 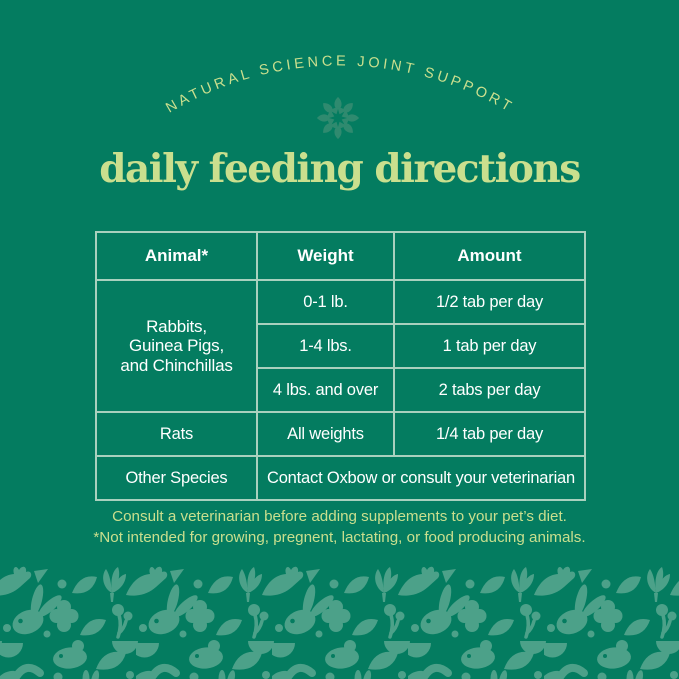 I want to click on table-row: Rats All weights 1/4 tab per day, so click(x=340, y=434).